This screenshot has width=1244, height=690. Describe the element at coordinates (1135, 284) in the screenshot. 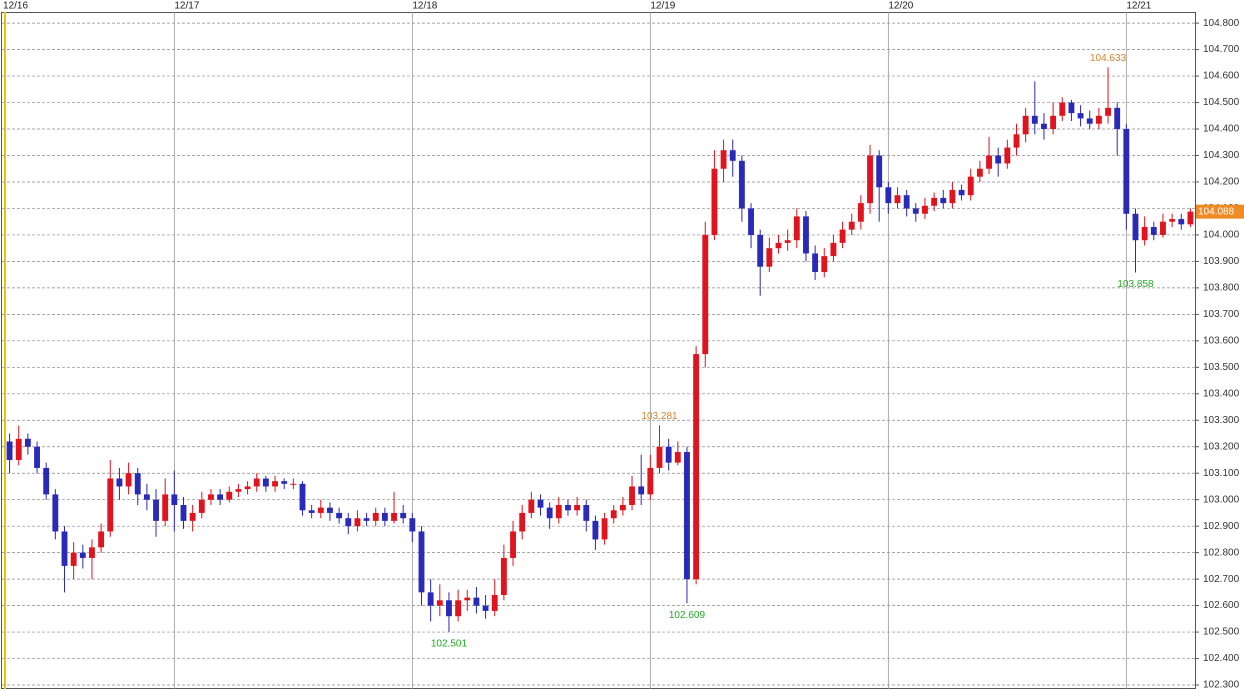

I see `price-annotation: 103.858` at that location.